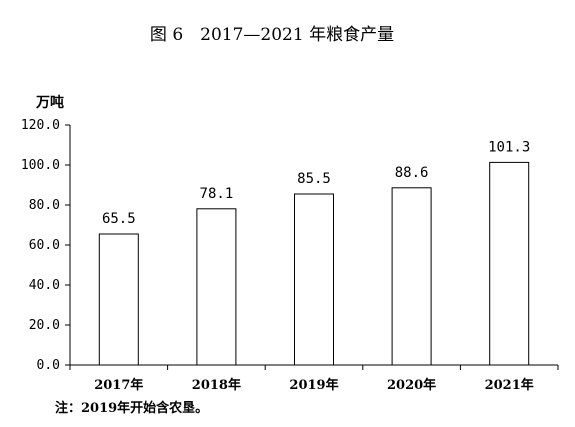 The height and width of the screenshot is (427, 575). I want to click on data-label: 88.6, so click(412, 173).